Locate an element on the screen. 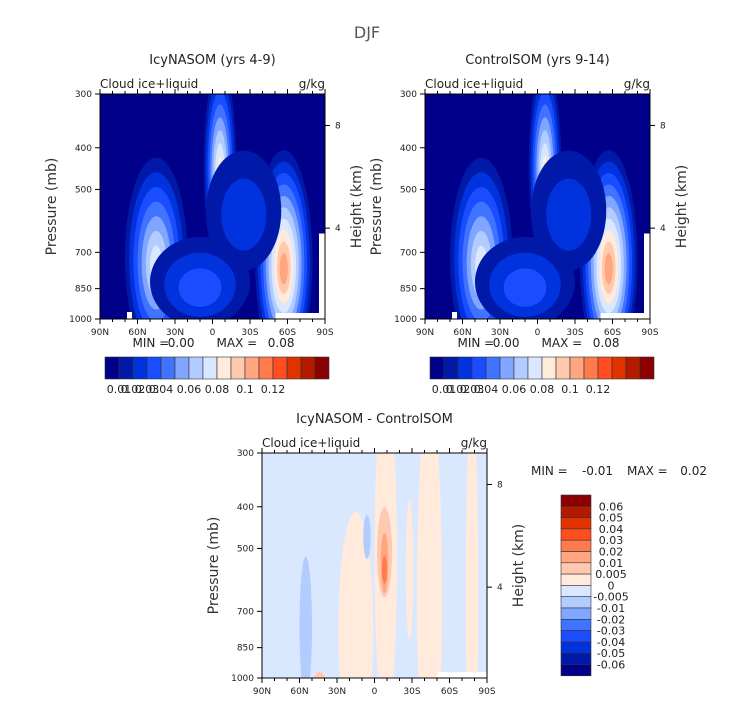 The height and width of the screenshot is (702, 733). max-value: 0.02 is located at coordinates (693, 471).